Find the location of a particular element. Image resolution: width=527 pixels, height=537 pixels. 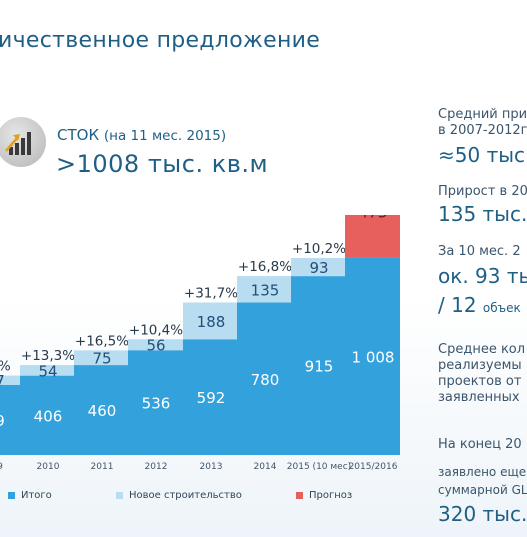

legend-swatch-forecast is located at coordinates (299, 495).